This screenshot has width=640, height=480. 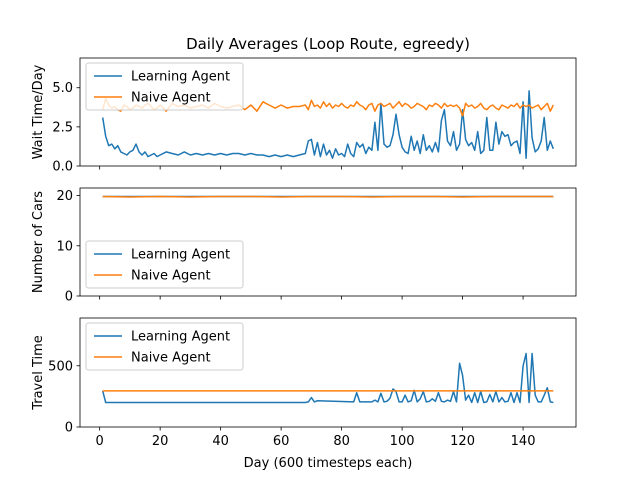 What do you see at coordinates (69, 428) in the screenshot?
I see `travel-time-y-tick-label: 0` at bounding box center [69, 428].